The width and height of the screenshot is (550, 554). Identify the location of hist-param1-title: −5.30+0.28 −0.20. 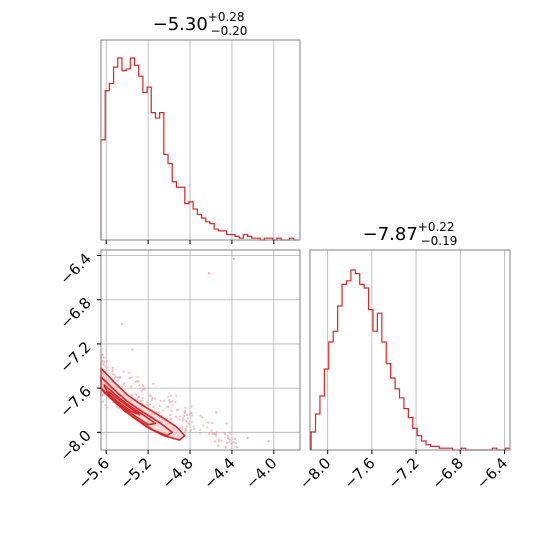
(200, 24).